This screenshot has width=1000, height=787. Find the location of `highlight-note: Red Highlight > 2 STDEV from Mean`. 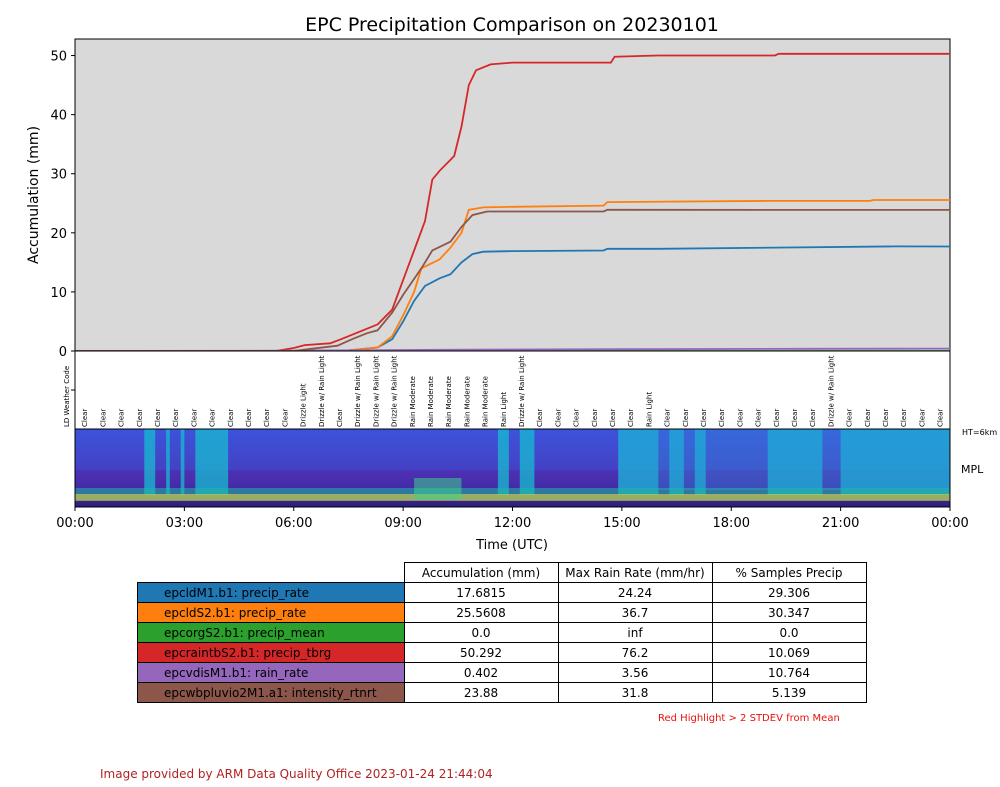

highlight-note: Red Highlight > 2 STDEV from Mean is located at coordinates (749, 718).